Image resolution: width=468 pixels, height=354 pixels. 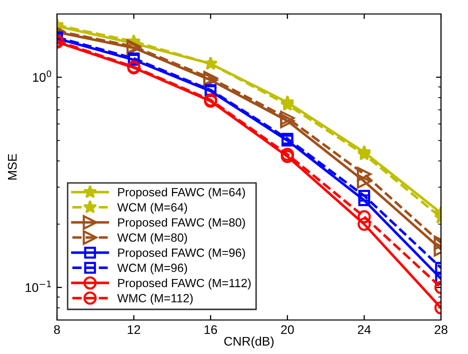 What do you see at coordinates (287, 329) in the screenshot?
I see `x-tick-label: 20` at bounding box center [287, 329].